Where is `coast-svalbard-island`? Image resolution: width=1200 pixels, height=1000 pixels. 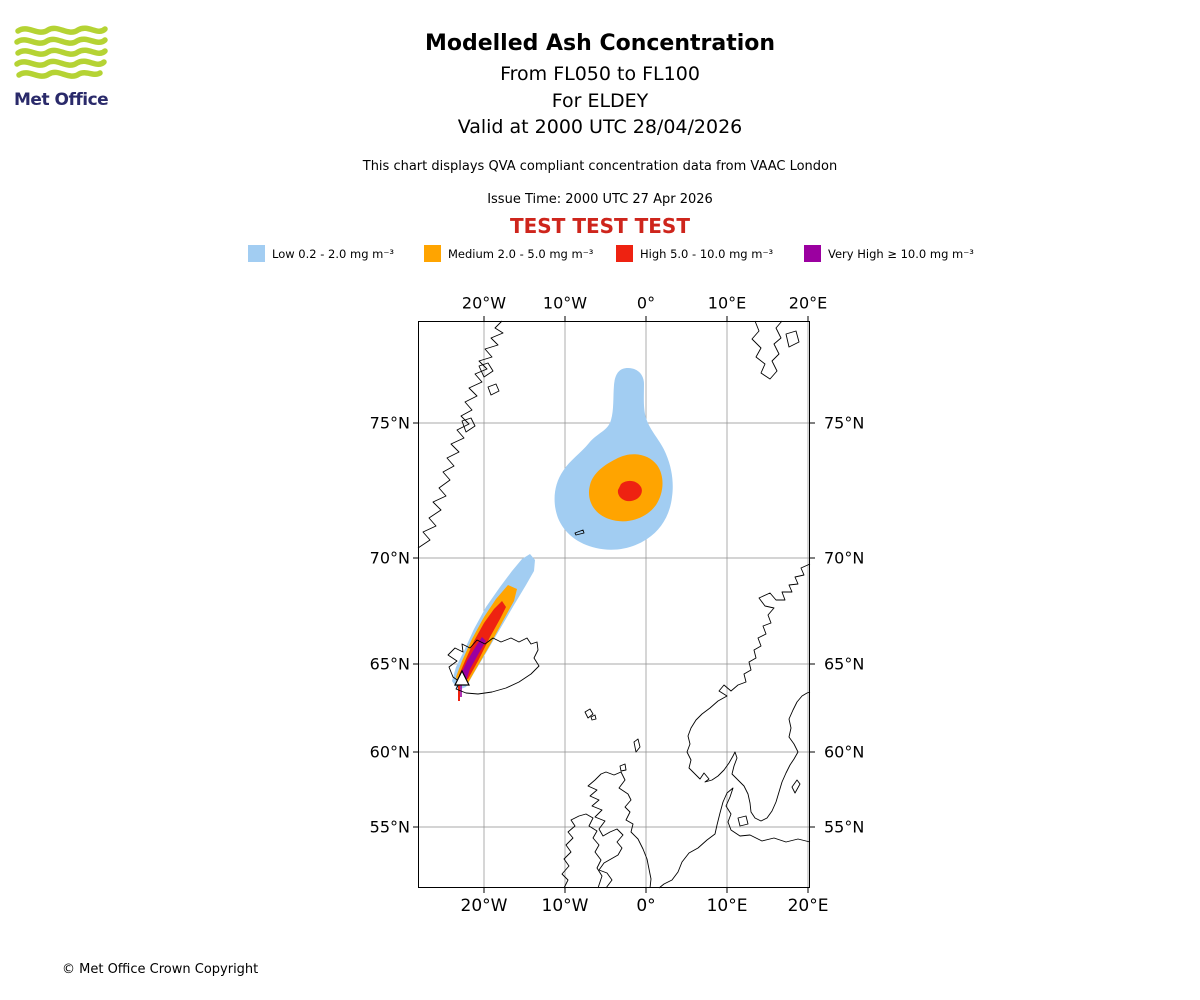
coast-svalbard-island is located at coordinates (792, 339).